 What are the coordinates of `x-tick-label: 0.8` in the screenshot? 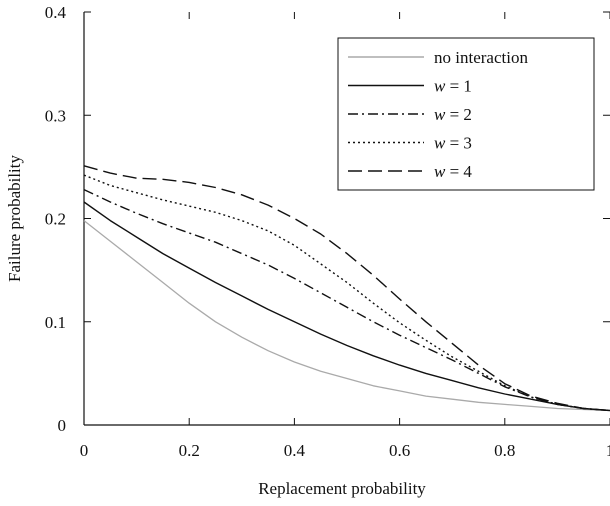 It's located at (504, 450).